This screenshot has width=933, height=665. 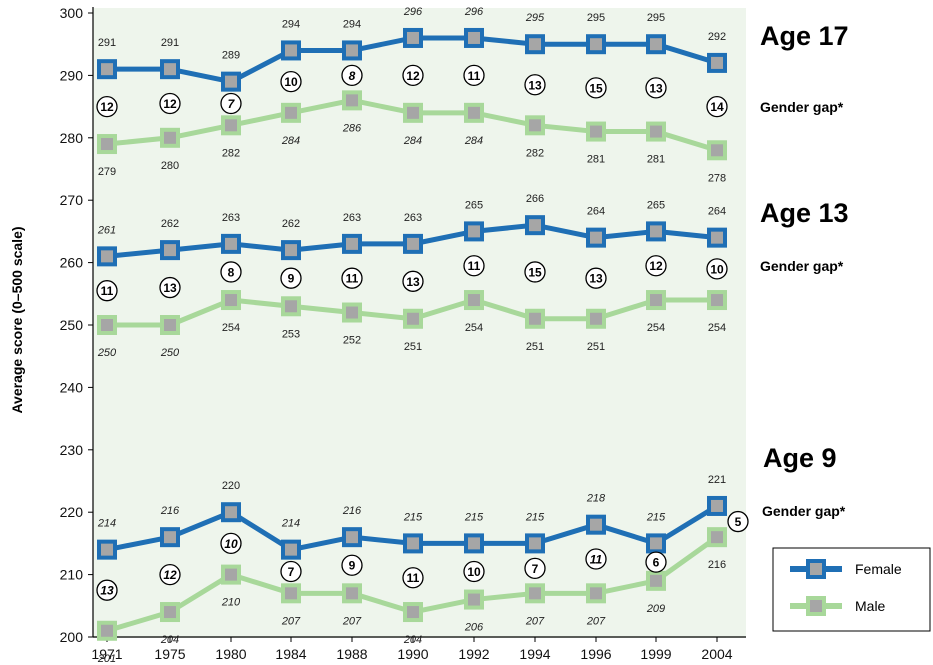 What do you see at coordinates (170, 43) in the screenshot?
I see `data-label-female: 291` at bounding box center [170, 43].